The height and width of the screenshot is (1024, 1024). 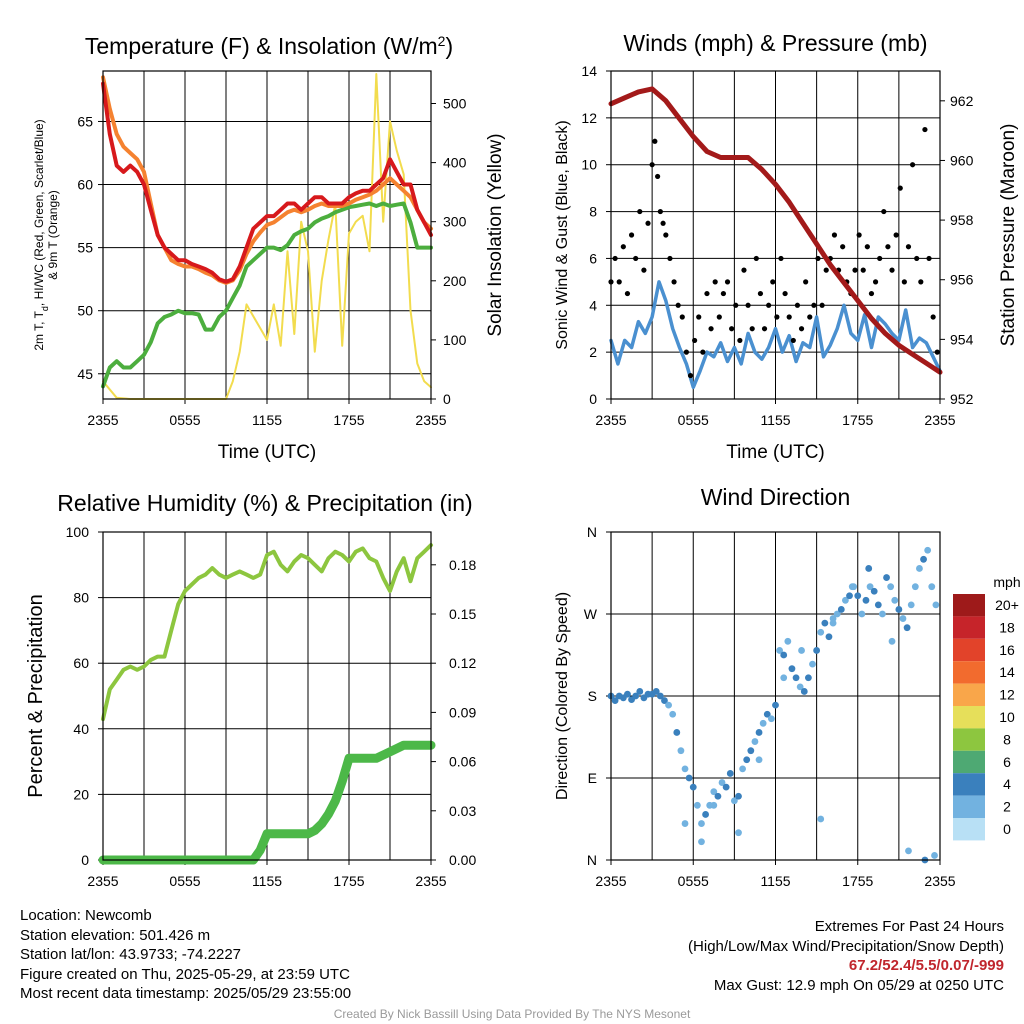 What do you see at coordinates (267, 452) in the screenshot?
I see `x-axis-label: Time (UTC)` at bounding box center [267, 452].